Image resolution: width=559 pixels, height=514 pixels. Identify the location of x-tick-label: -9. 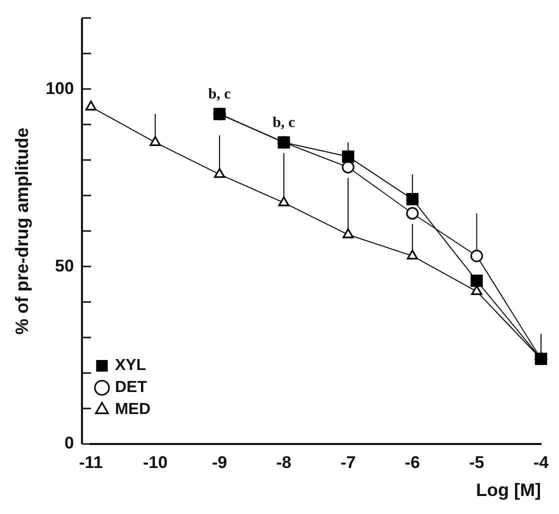
(220, 462).